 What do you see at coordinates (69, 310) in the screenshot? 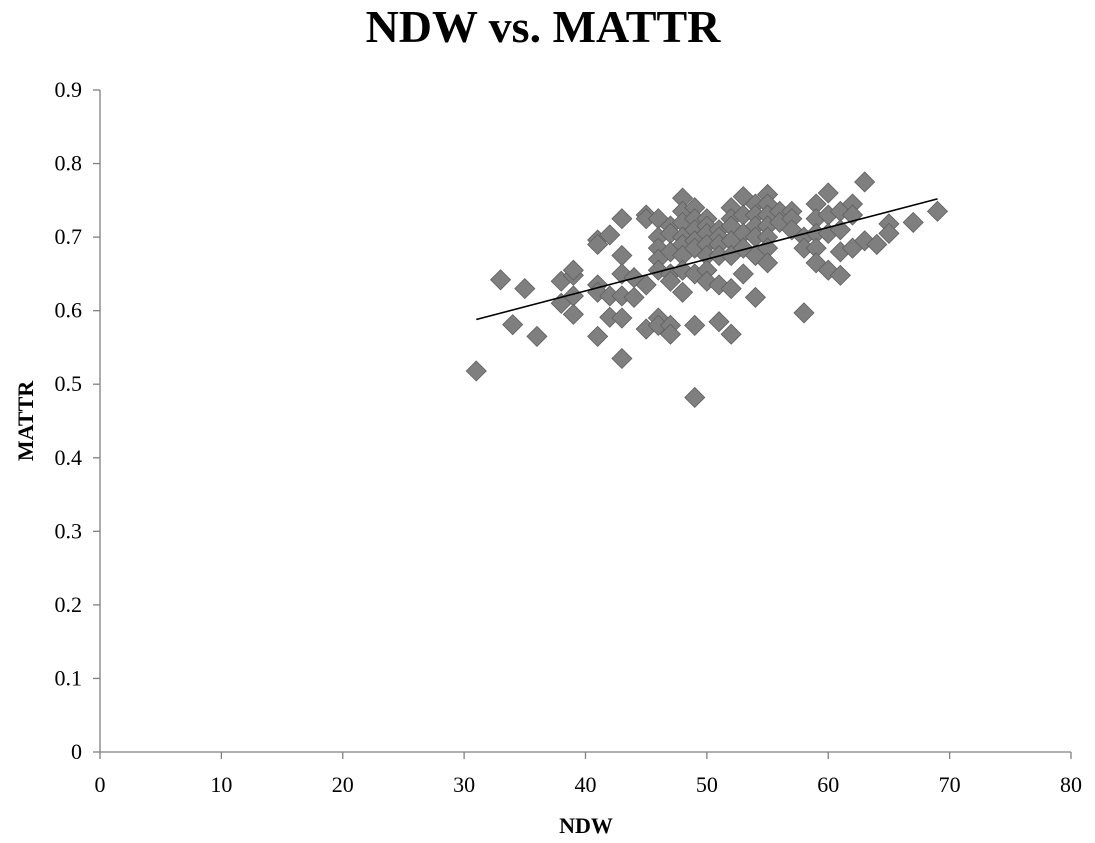
I see `y-tick-label: 0.6` at bounding box center [69, 310].